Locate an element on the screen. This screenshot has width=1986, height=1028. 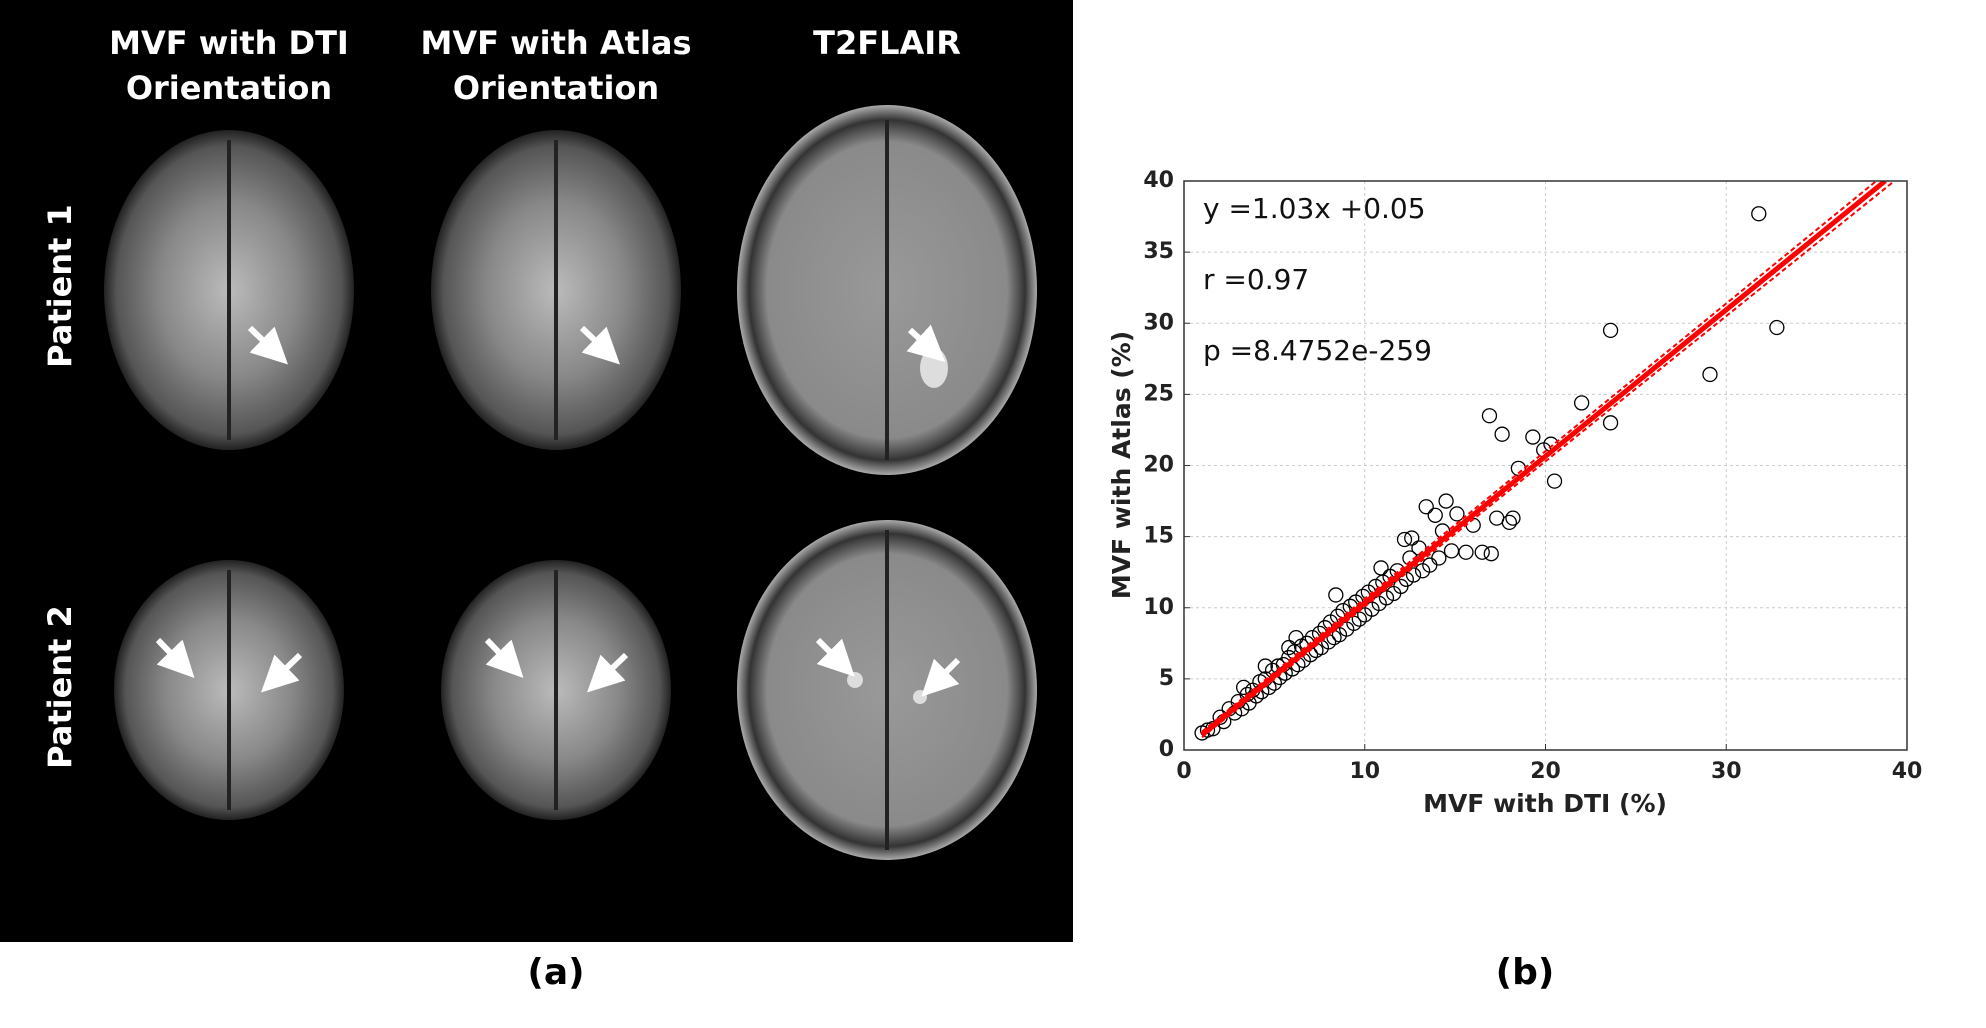
caption: (b) is located at coordinates (1525, 972).